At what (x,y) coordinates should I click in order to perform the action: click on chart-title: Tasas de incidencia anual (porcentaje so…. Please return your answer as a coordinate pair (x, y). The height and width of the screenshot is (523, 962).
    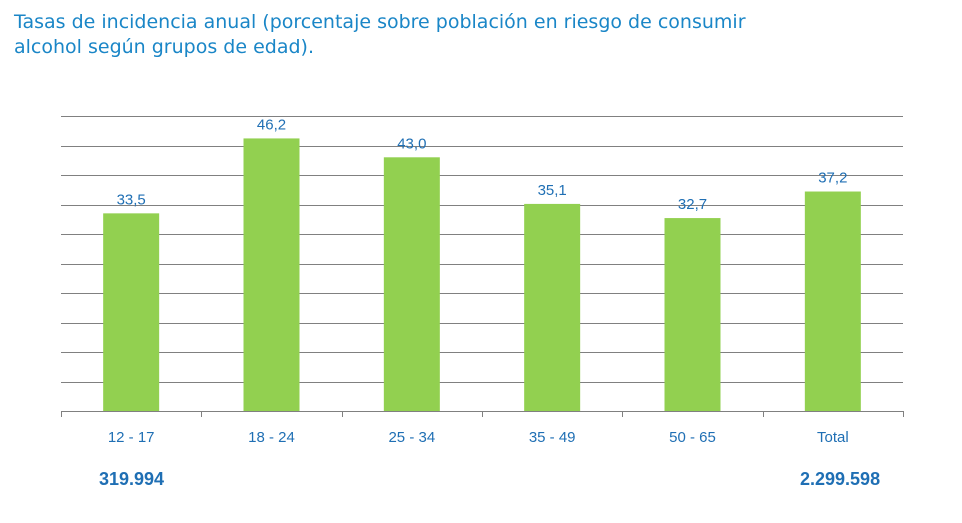
    Looking at the image, I should click on (479, 35).